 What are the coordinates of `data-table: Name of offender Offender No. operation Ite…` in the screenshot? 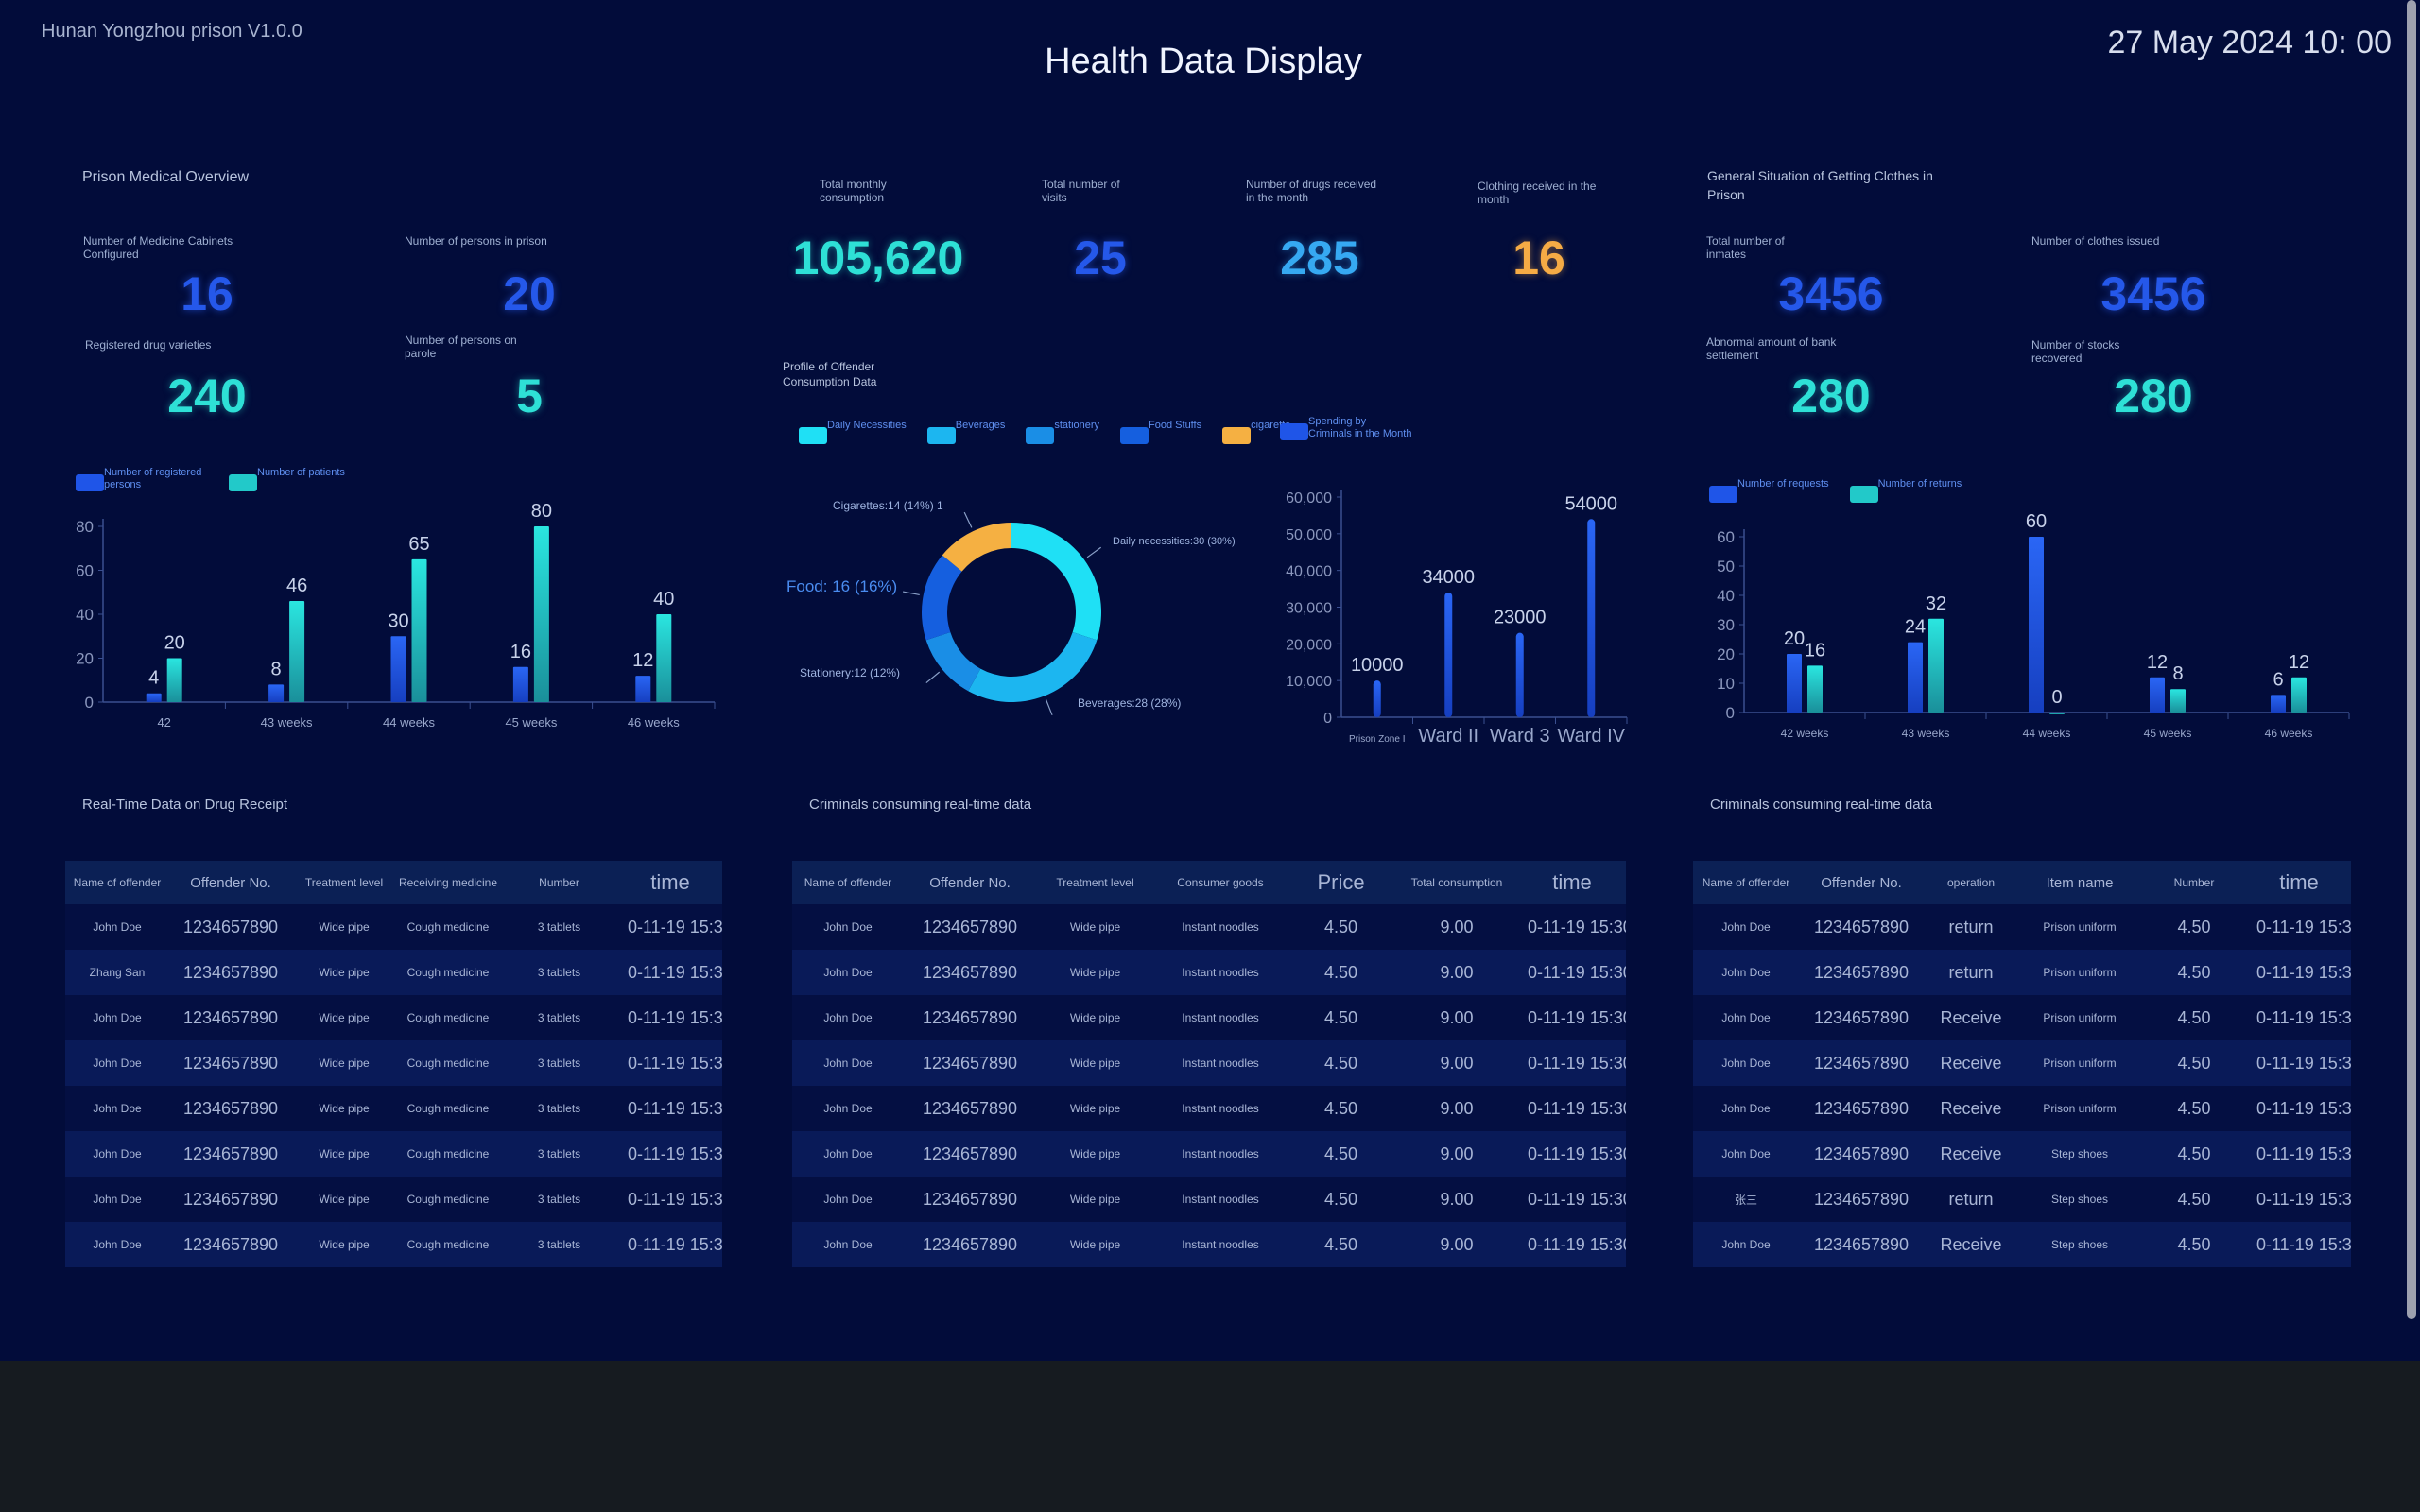 It's located at (2022, 1064).